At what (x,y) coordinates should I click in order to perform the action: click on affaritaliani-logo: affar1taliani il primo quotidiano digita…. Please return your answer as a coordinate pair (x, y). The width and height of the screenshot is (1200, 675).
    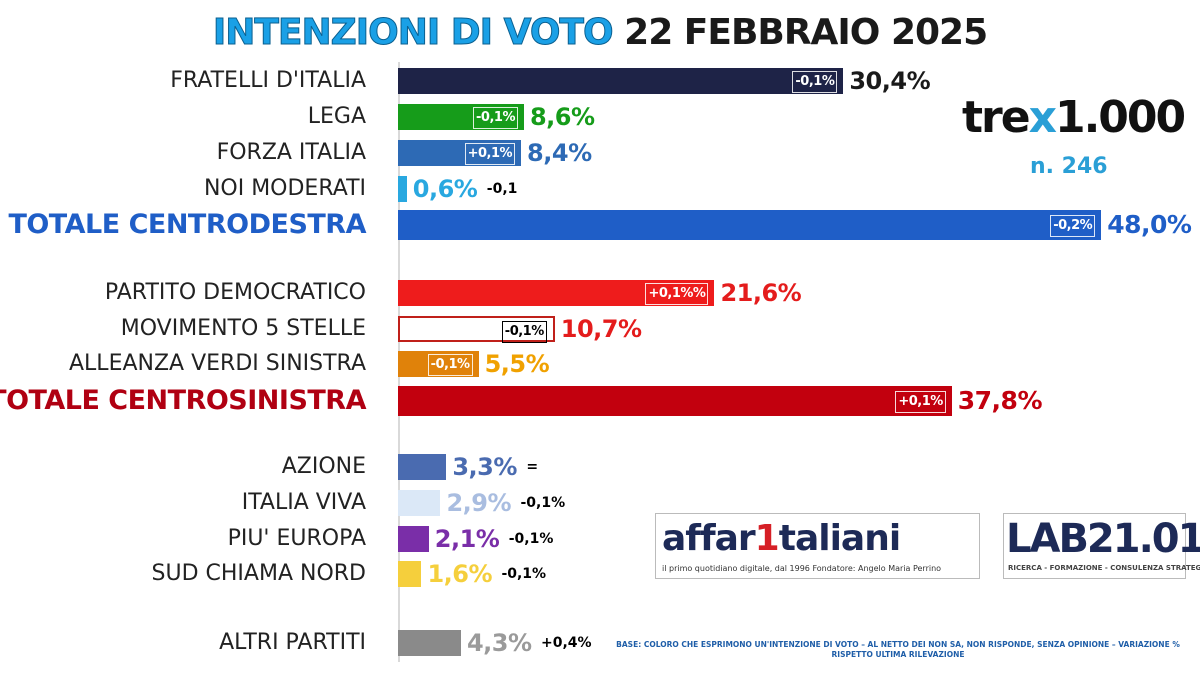
    Looking at the image, I should click on (817, 546).